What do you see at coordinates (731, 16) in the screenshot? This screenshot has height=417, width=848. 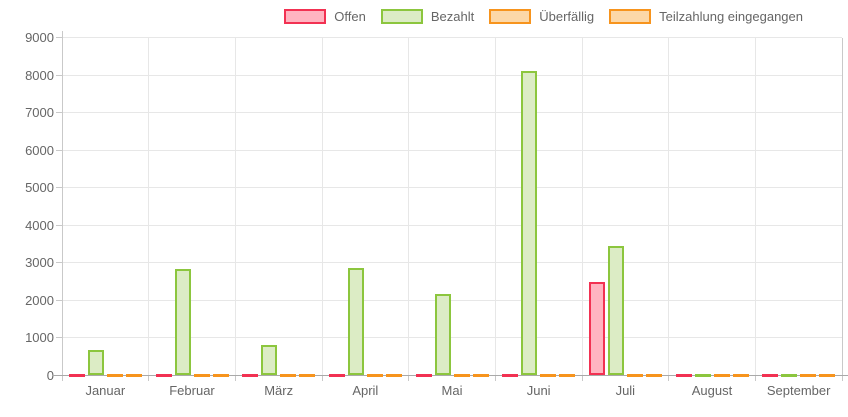 I see `legend-label: Teilzahlung eingegangen` at bounding box center [731, 16].